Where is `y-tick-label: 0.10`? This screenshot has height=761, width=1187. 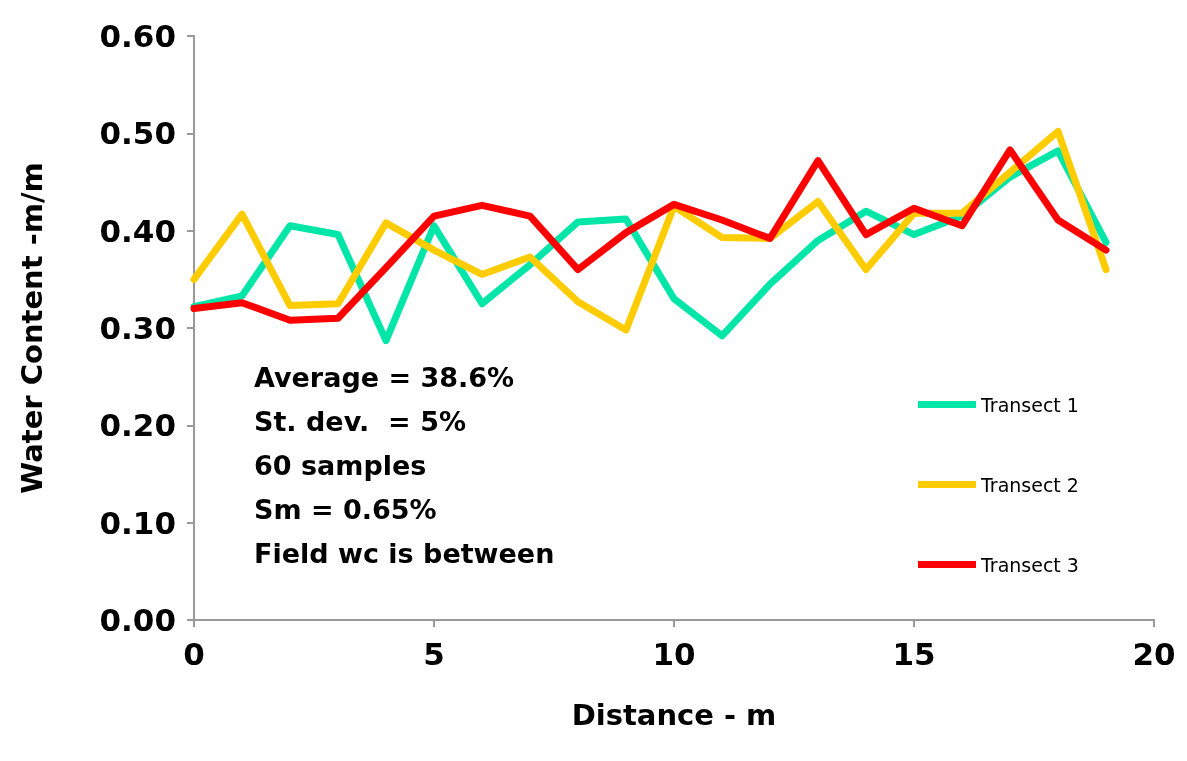
y-tick-label: 0.10 is located at coordinates (137, 522).